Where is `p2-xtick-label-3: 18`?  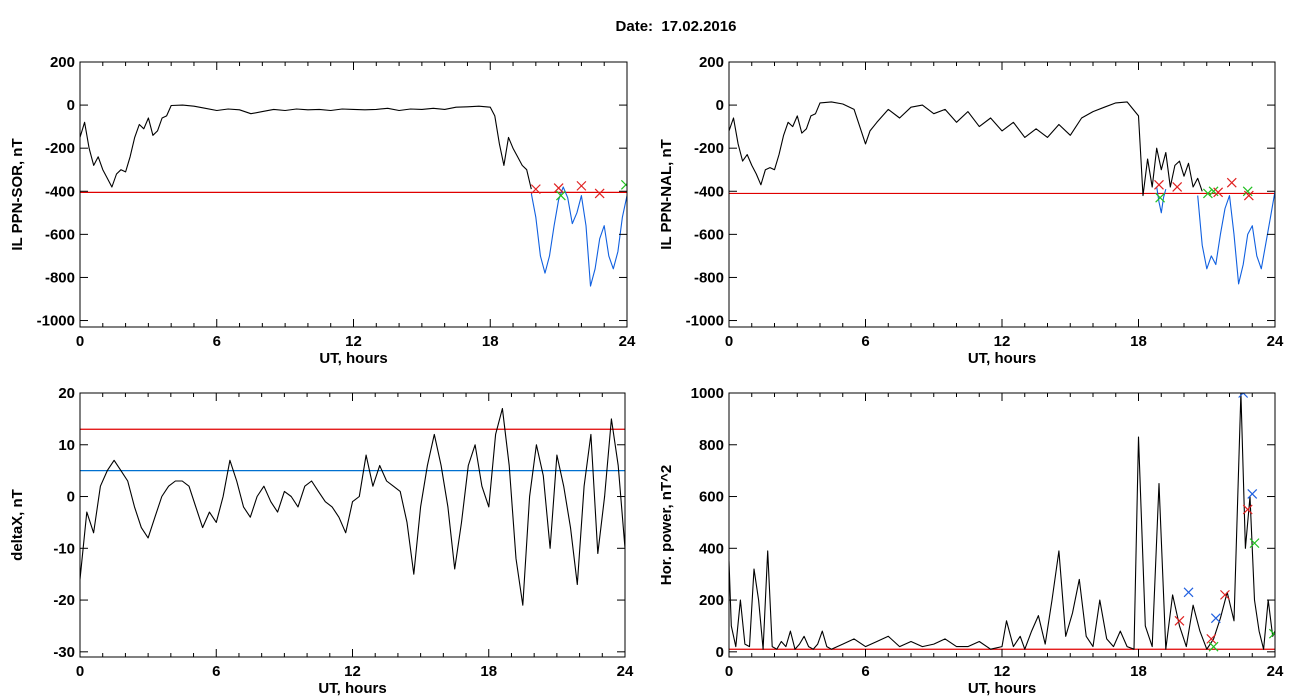 p2-xtick-label-3: 18 is located at coordinates (1138, 341).